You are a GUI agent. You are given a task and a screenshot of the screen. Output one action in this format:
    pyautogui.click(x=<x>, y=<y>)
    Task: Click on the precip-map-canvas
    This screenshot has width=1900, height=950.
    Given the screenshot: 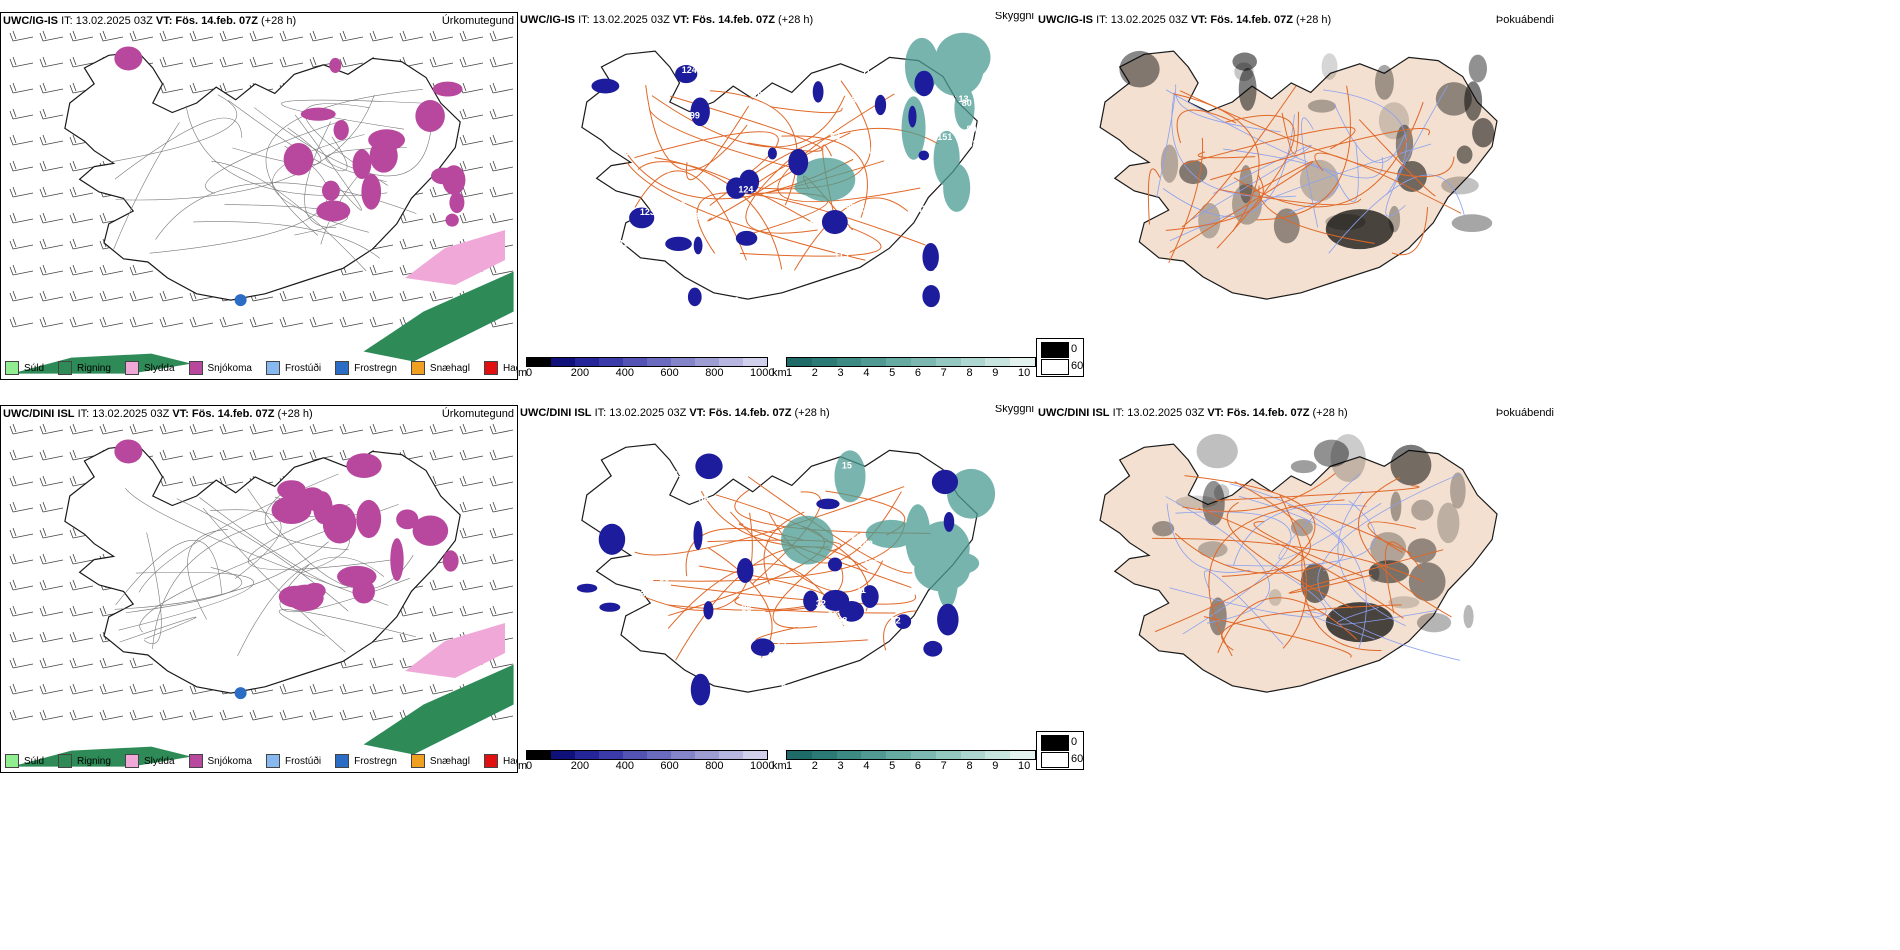 What is the action you would take?
    pyautogui.click(x=261, y=595)
    